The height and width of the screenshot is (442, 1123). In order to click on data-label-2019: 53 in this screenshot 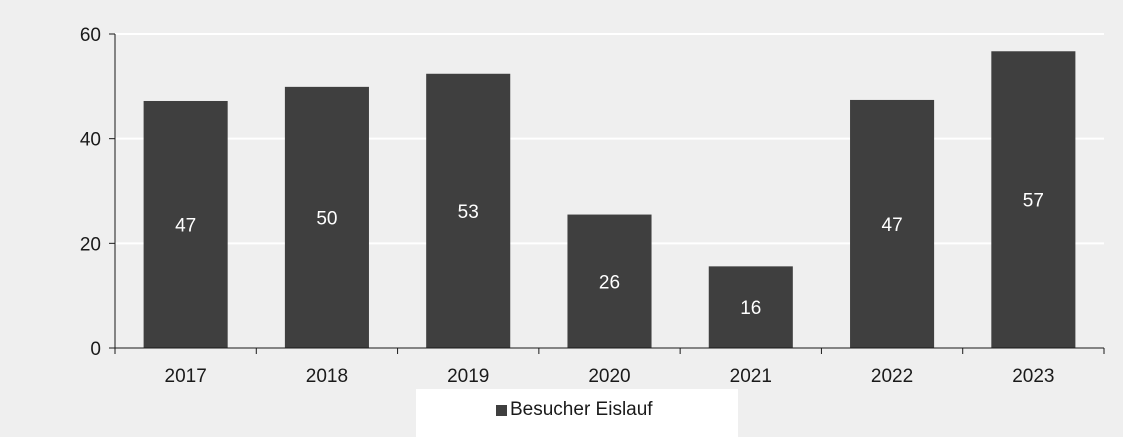, I will do `click(468, 212)`.